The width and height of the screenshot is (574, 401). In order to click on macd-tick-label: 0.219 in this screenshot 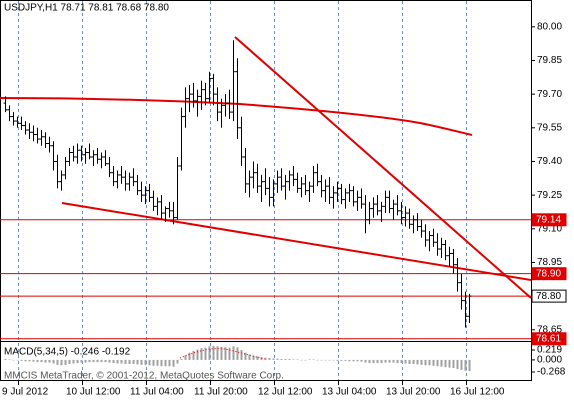, I will do `click(549, 350)`.